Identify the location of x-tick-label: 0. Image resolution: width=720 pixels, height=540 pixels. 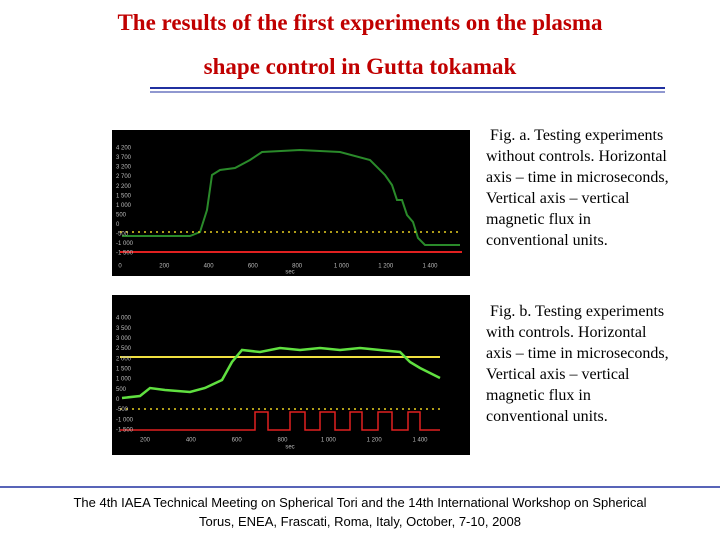
(120, 267).